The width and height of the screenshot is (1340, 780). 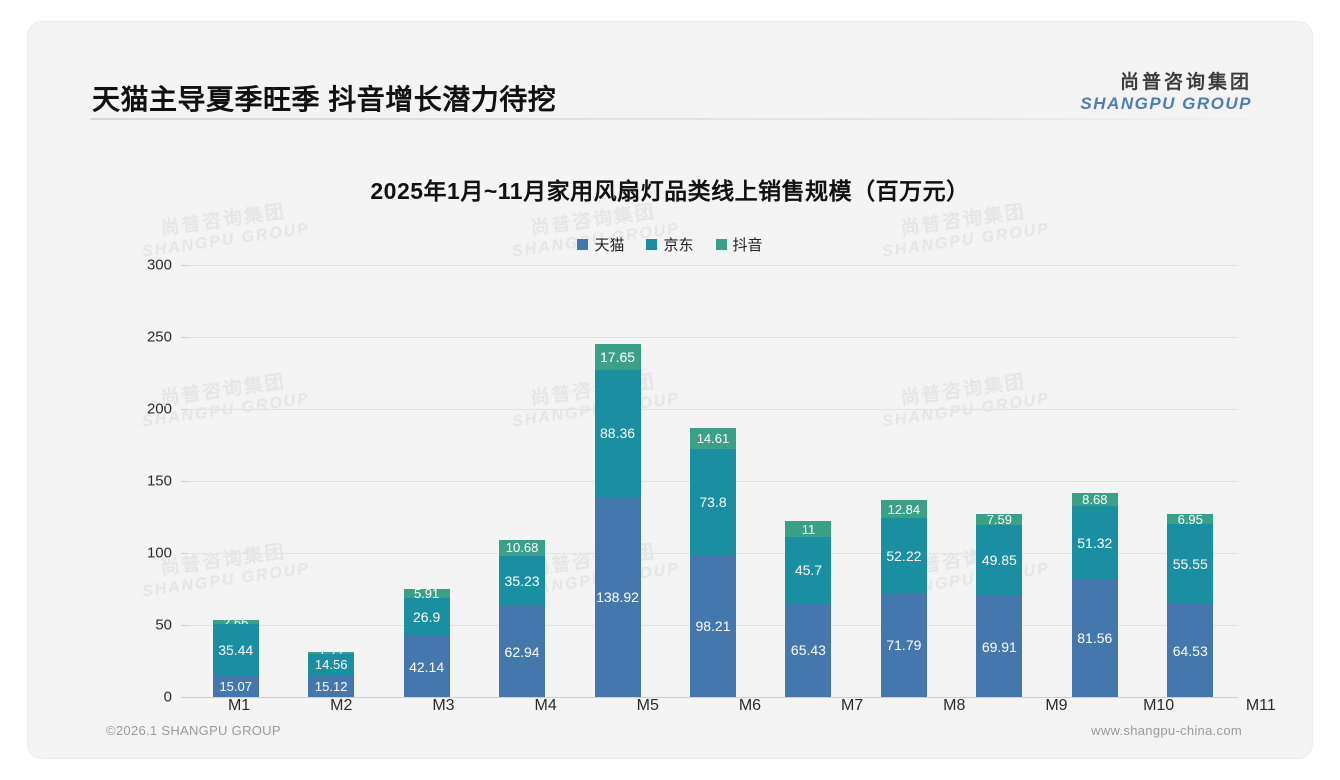 What do you see at coordinates (808, 481) in the screenshot?
I see `bar-group-M7: 11 45.7 65.43` at bounding box center [808, 481].